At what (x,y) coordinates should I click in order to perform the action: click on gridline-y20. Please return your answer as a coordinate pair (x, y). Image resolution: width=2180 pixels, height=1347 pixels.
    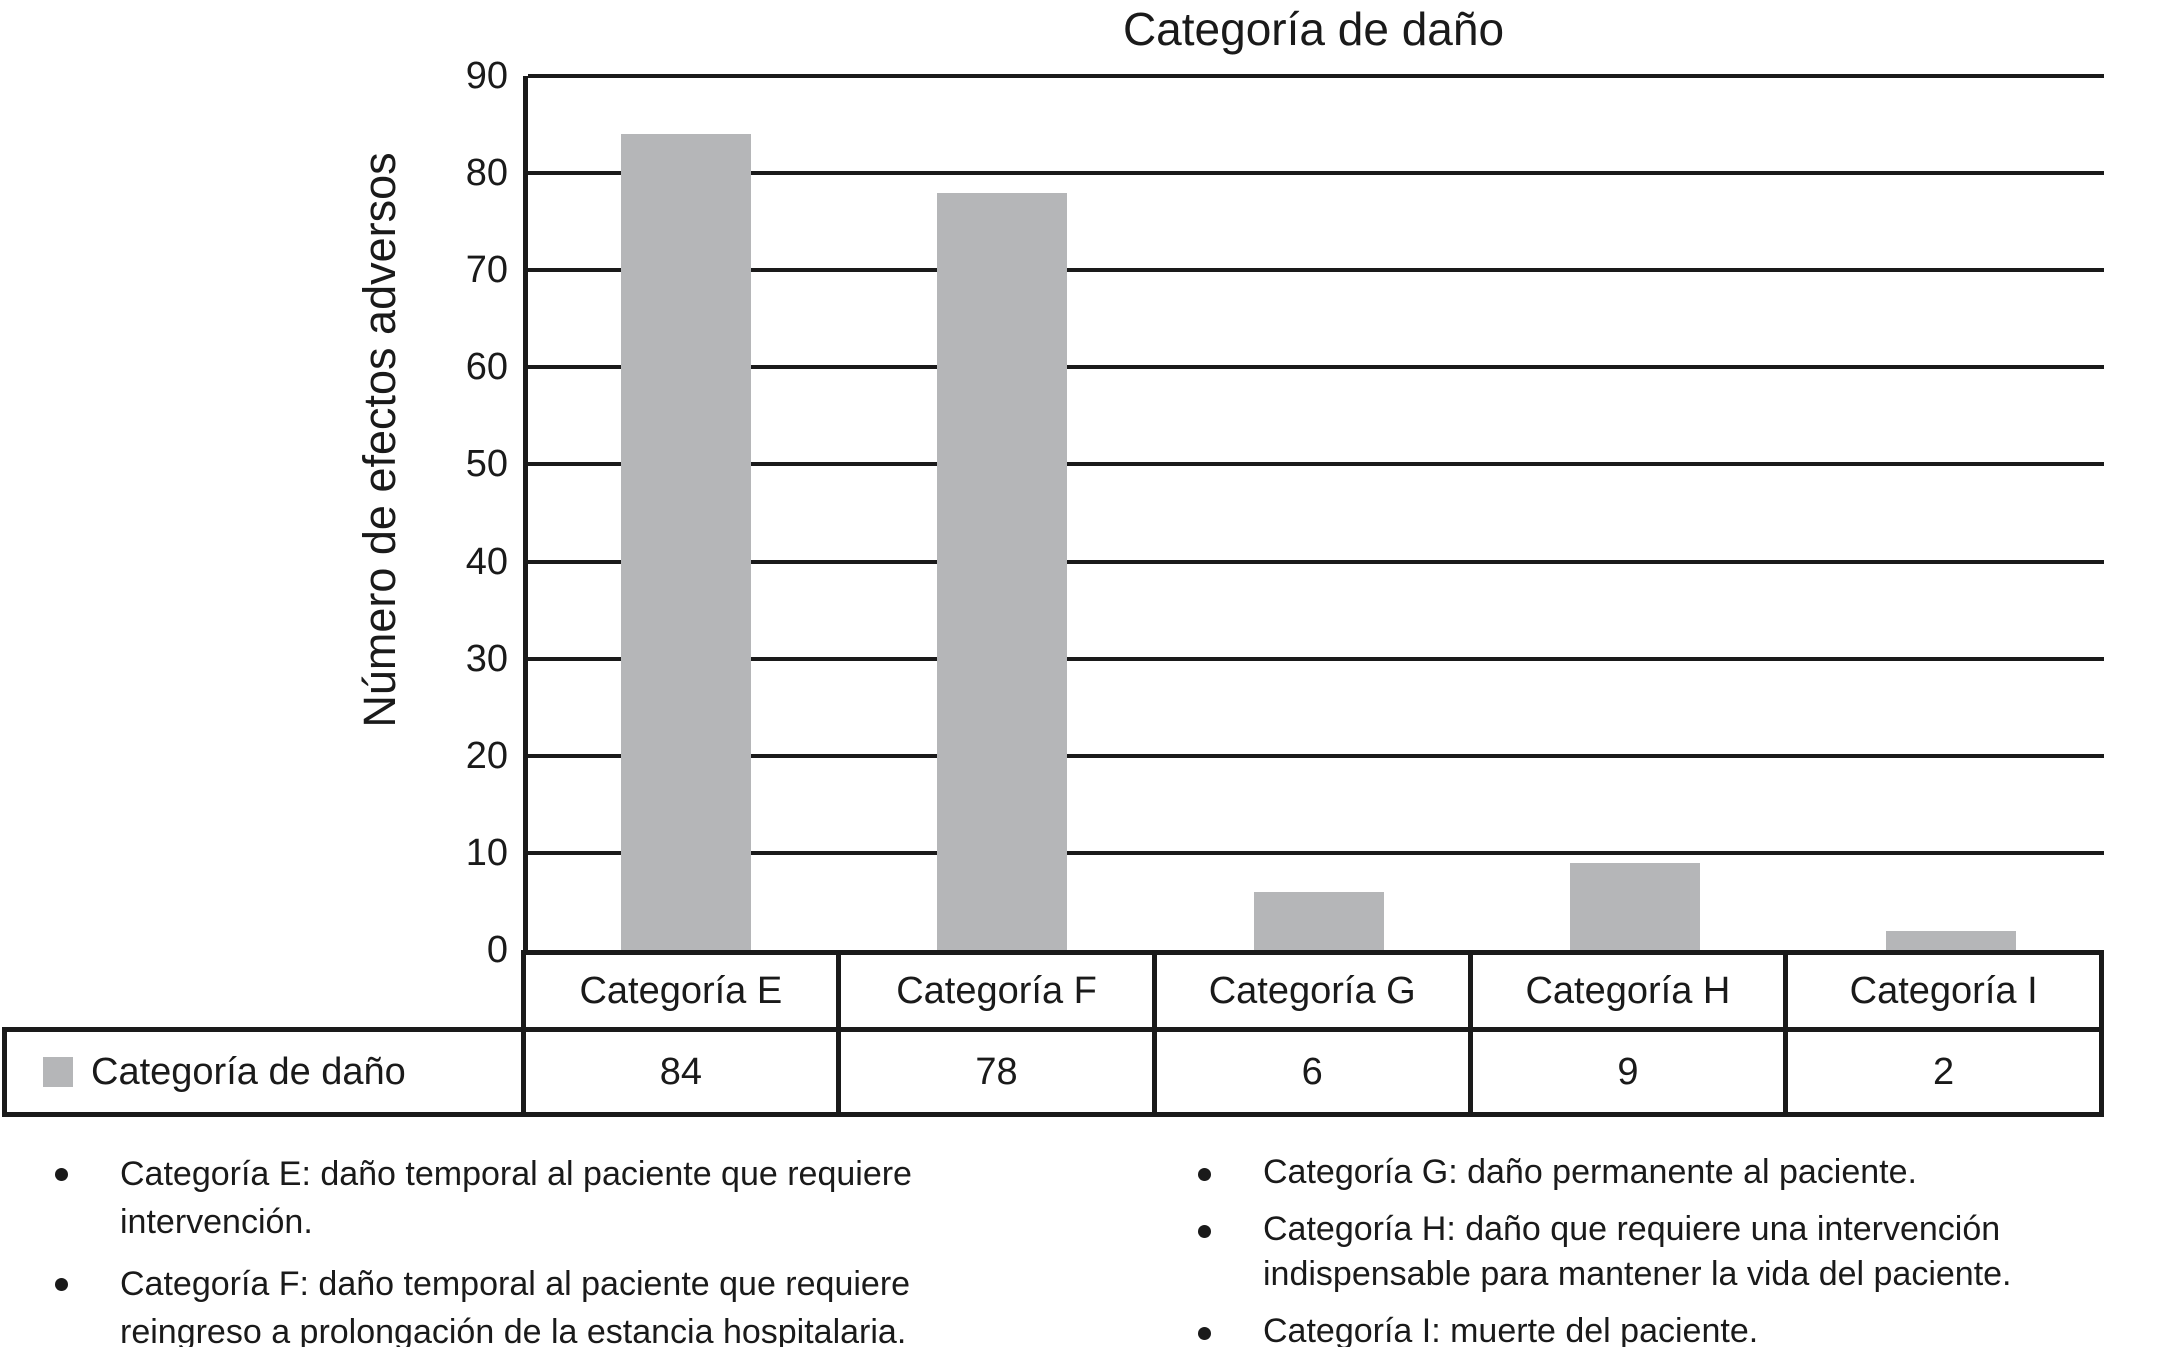
    Looking at the image, I should click on (1316, 755).